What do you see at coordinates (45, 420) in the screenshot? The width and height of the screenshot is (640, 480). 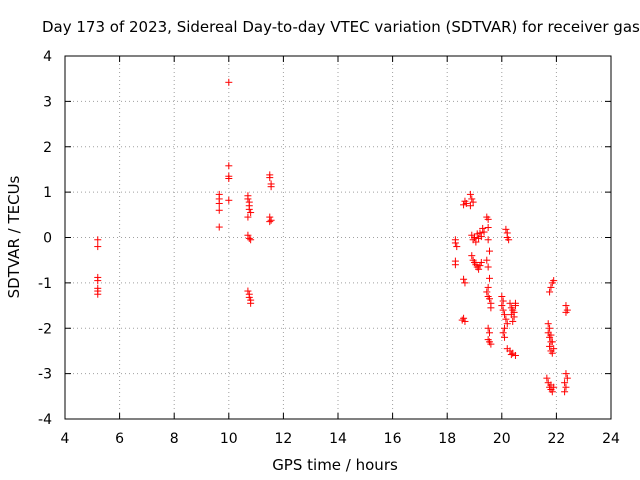 I see `y-tick-label: -4` at bounding box center [45, 420].